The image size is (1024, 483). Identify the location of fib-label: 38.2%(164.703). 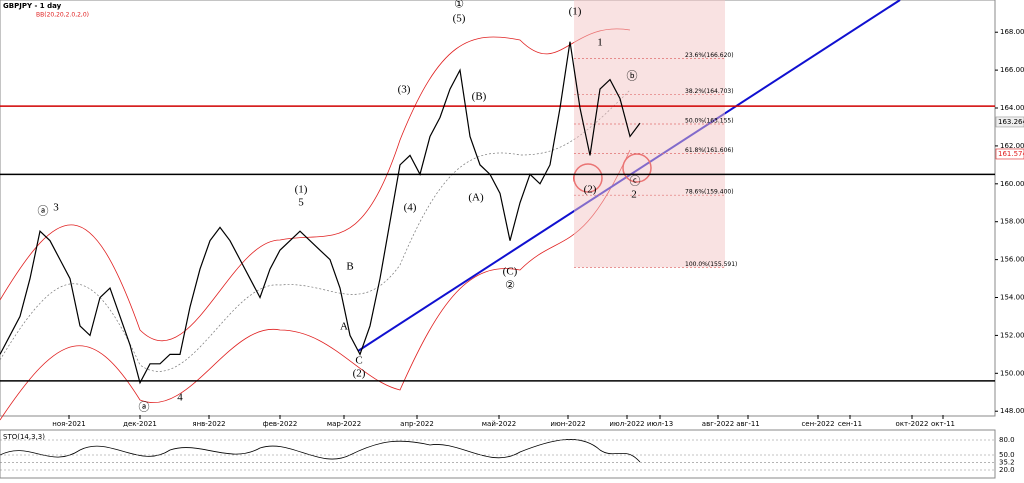
(709, 91).